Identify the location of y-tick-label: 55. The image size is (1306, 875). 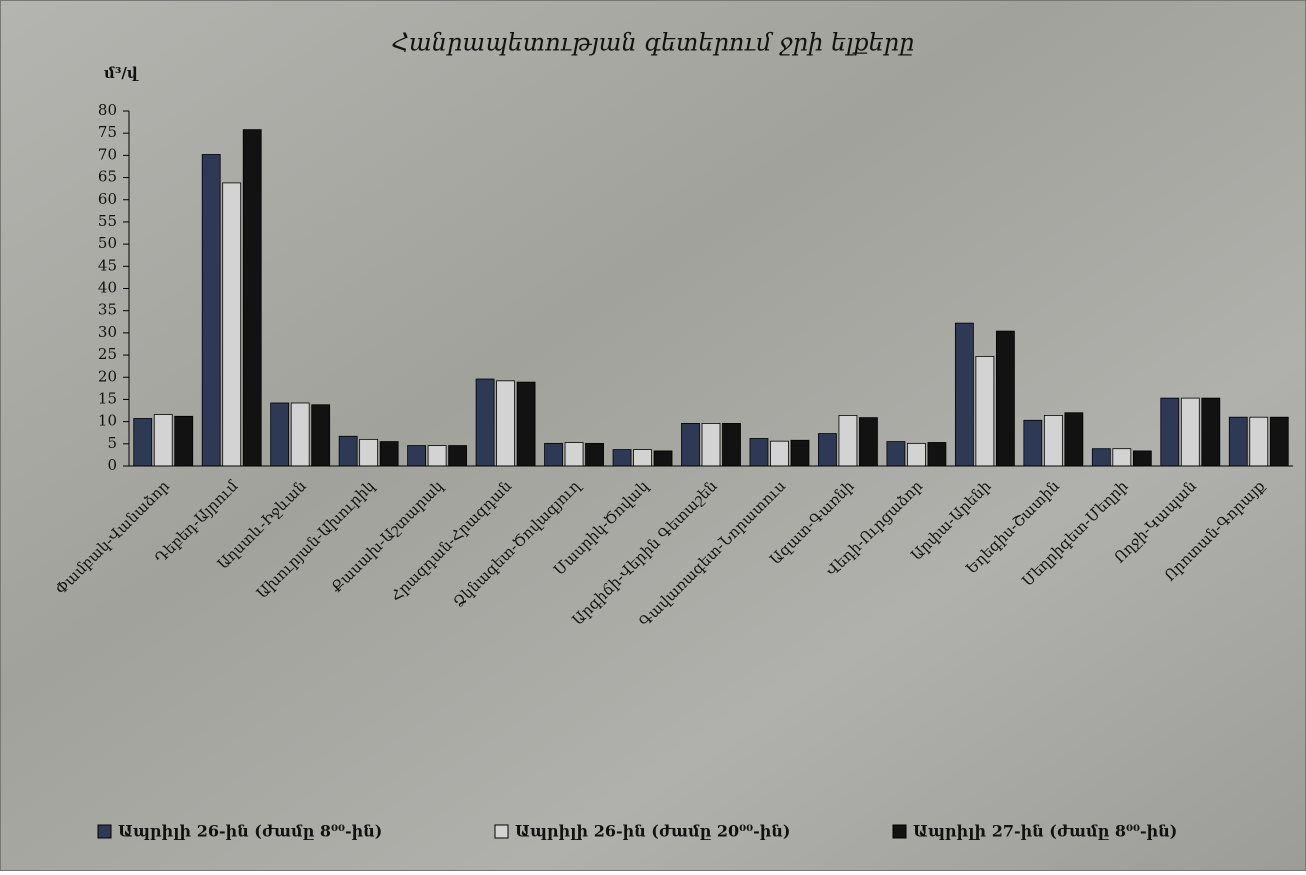
(107, 221).